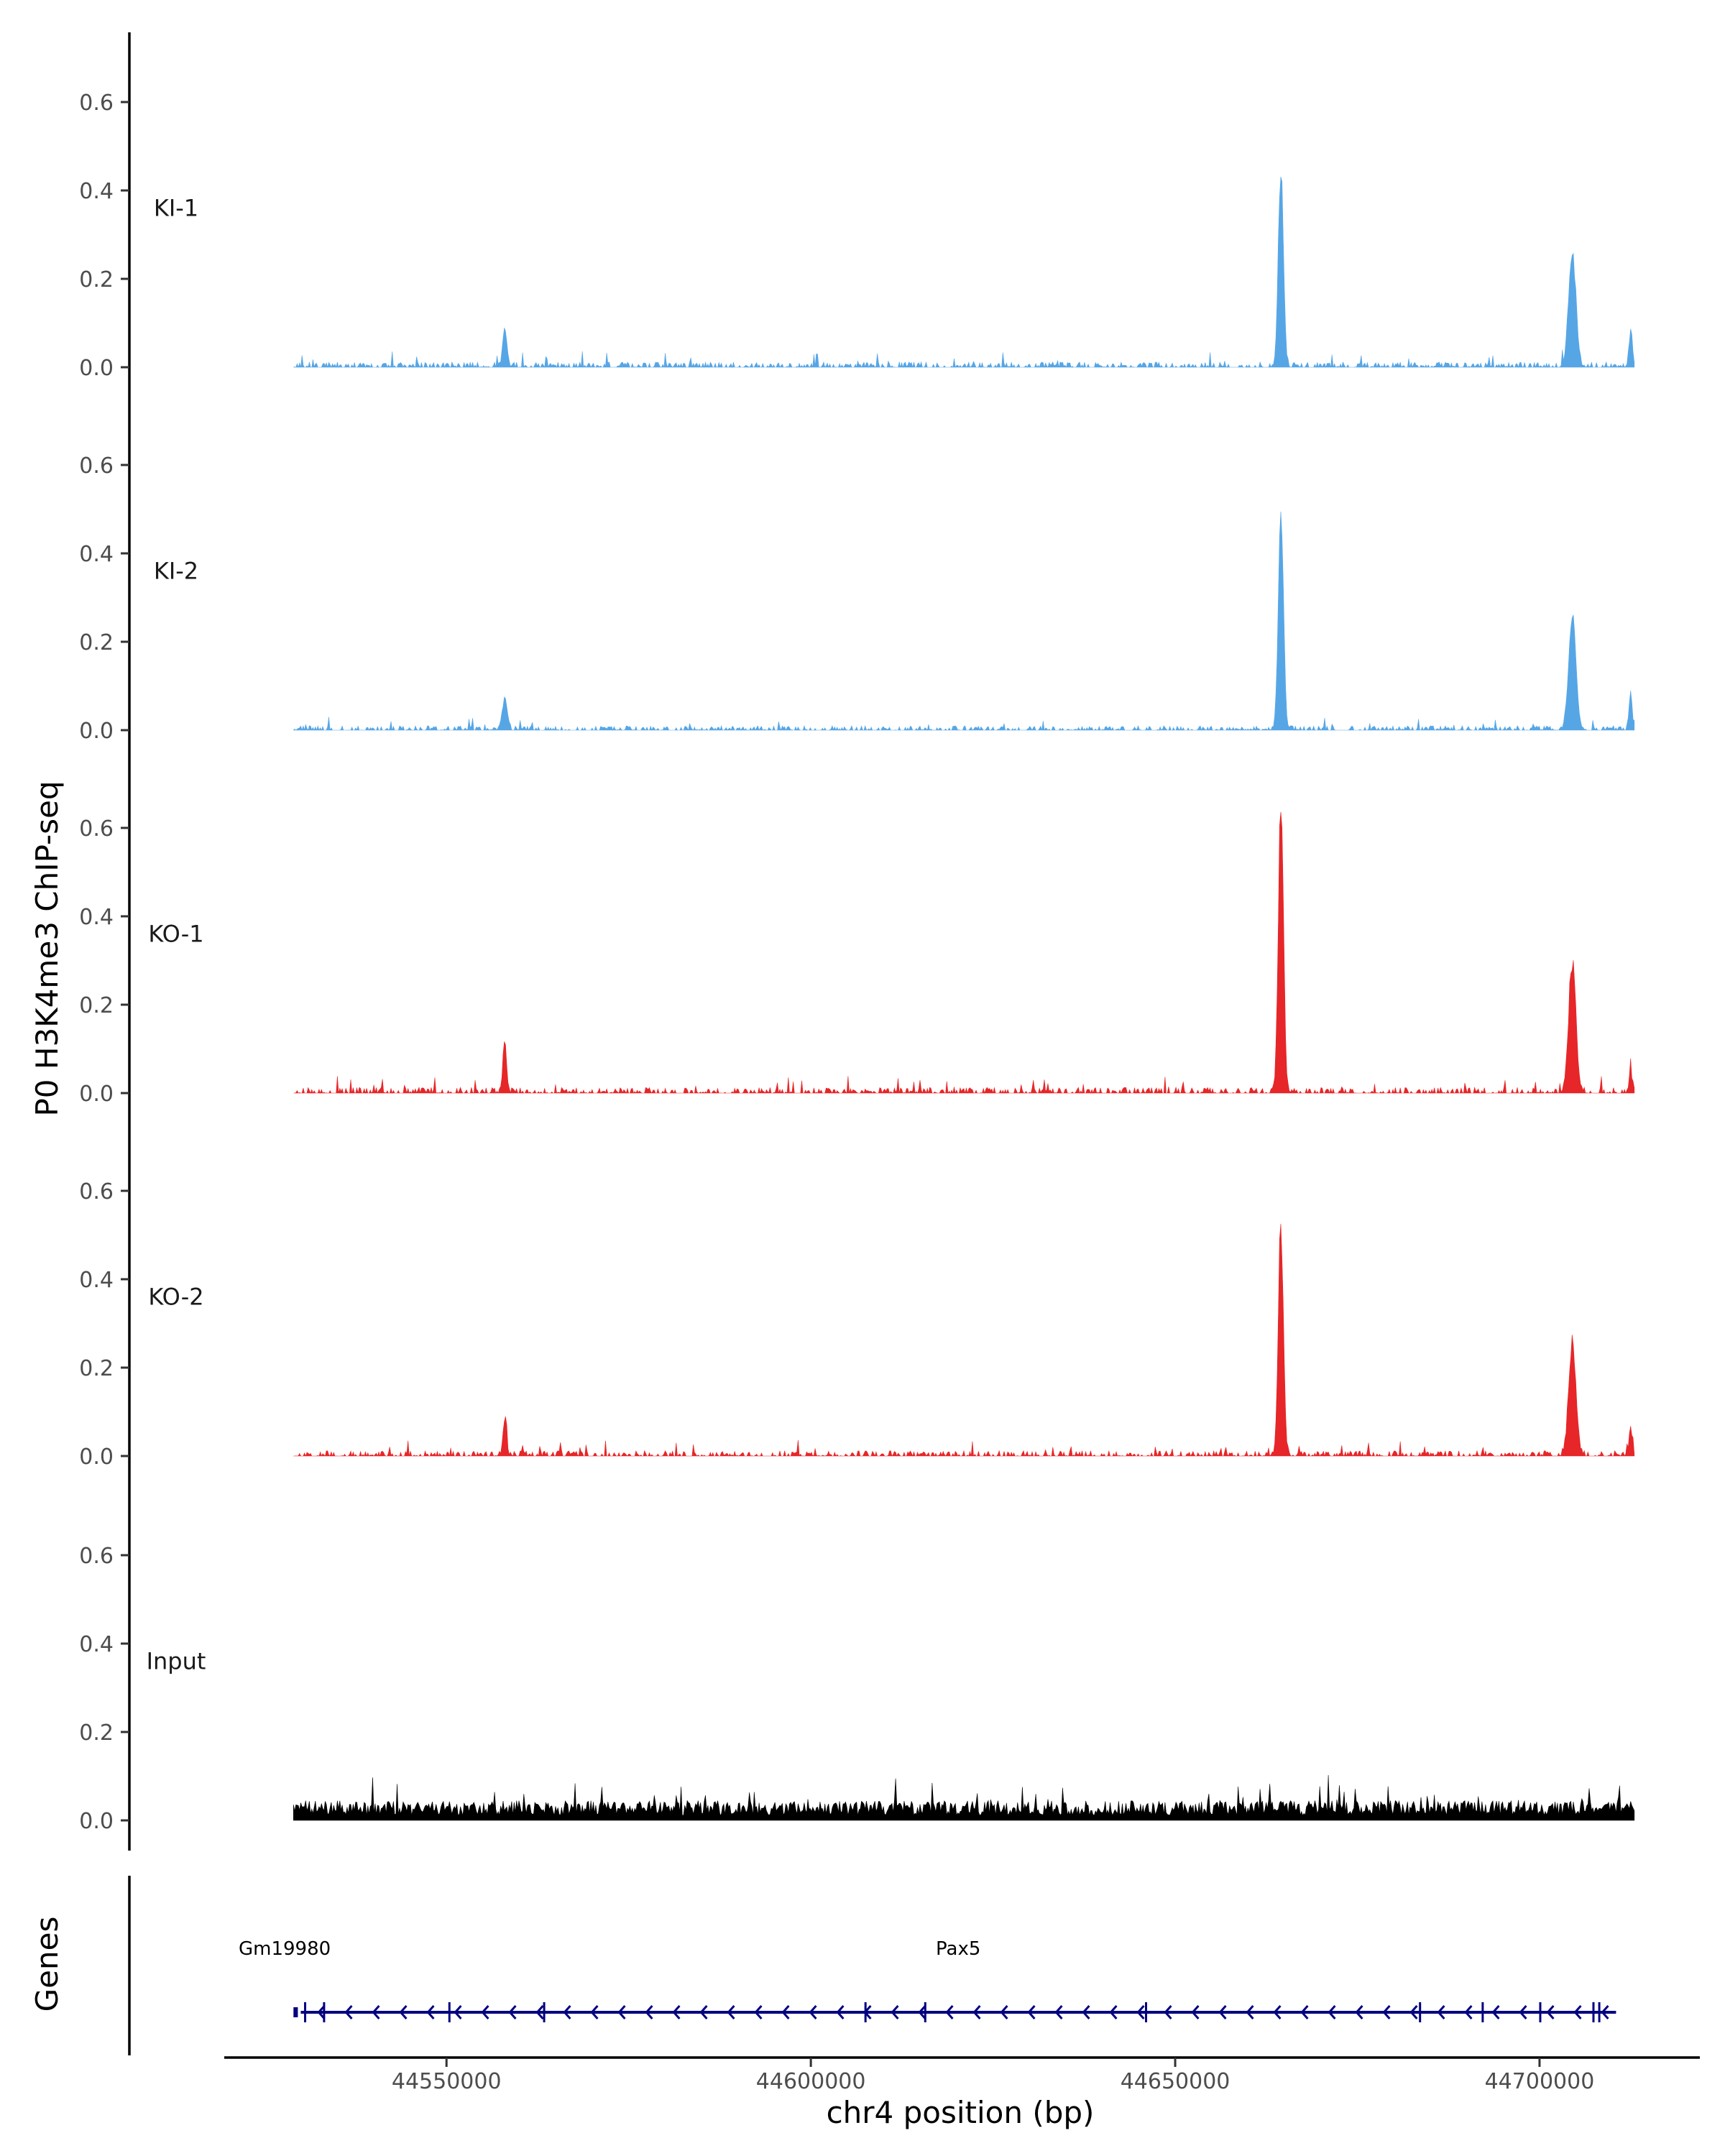 This screenshot has width=1725, height=2156. What do you see at coordinates (175, 1297) in the screenshot?
I see `track-label: KO-2` at bounding box center [175, 1297].